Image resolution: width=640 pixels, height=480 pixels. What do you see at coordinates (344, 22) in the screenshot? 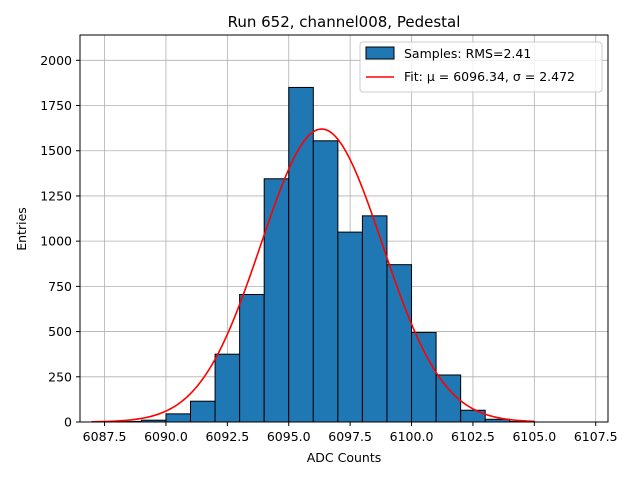
I see `chart-title: Run 652, channel008, Pedestal` at bounding box center [344, 22].